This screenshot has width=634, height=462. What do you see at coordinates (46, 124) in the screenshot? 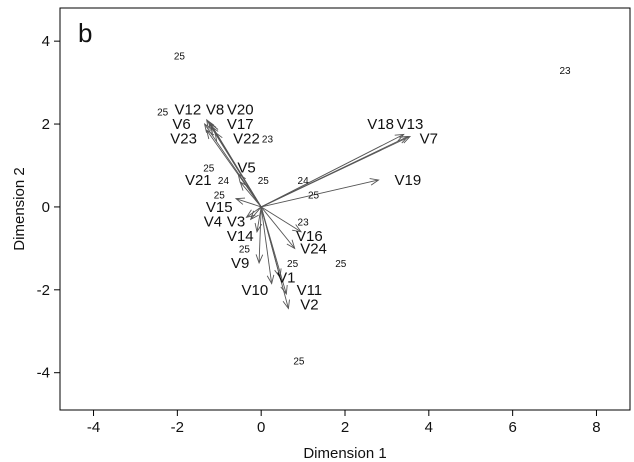
I see `y-tick-label: 2` at bounding box center [46, 124].